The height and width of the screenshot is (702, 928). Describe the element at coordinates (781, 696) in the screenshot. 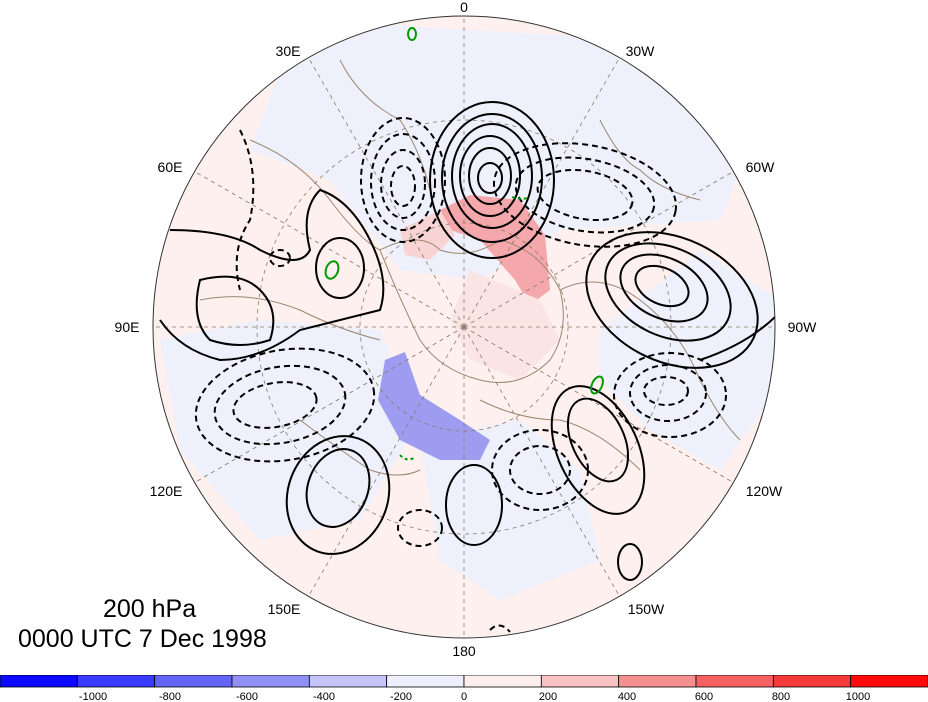

I see `colorbar-tick-label: 800` at that location.